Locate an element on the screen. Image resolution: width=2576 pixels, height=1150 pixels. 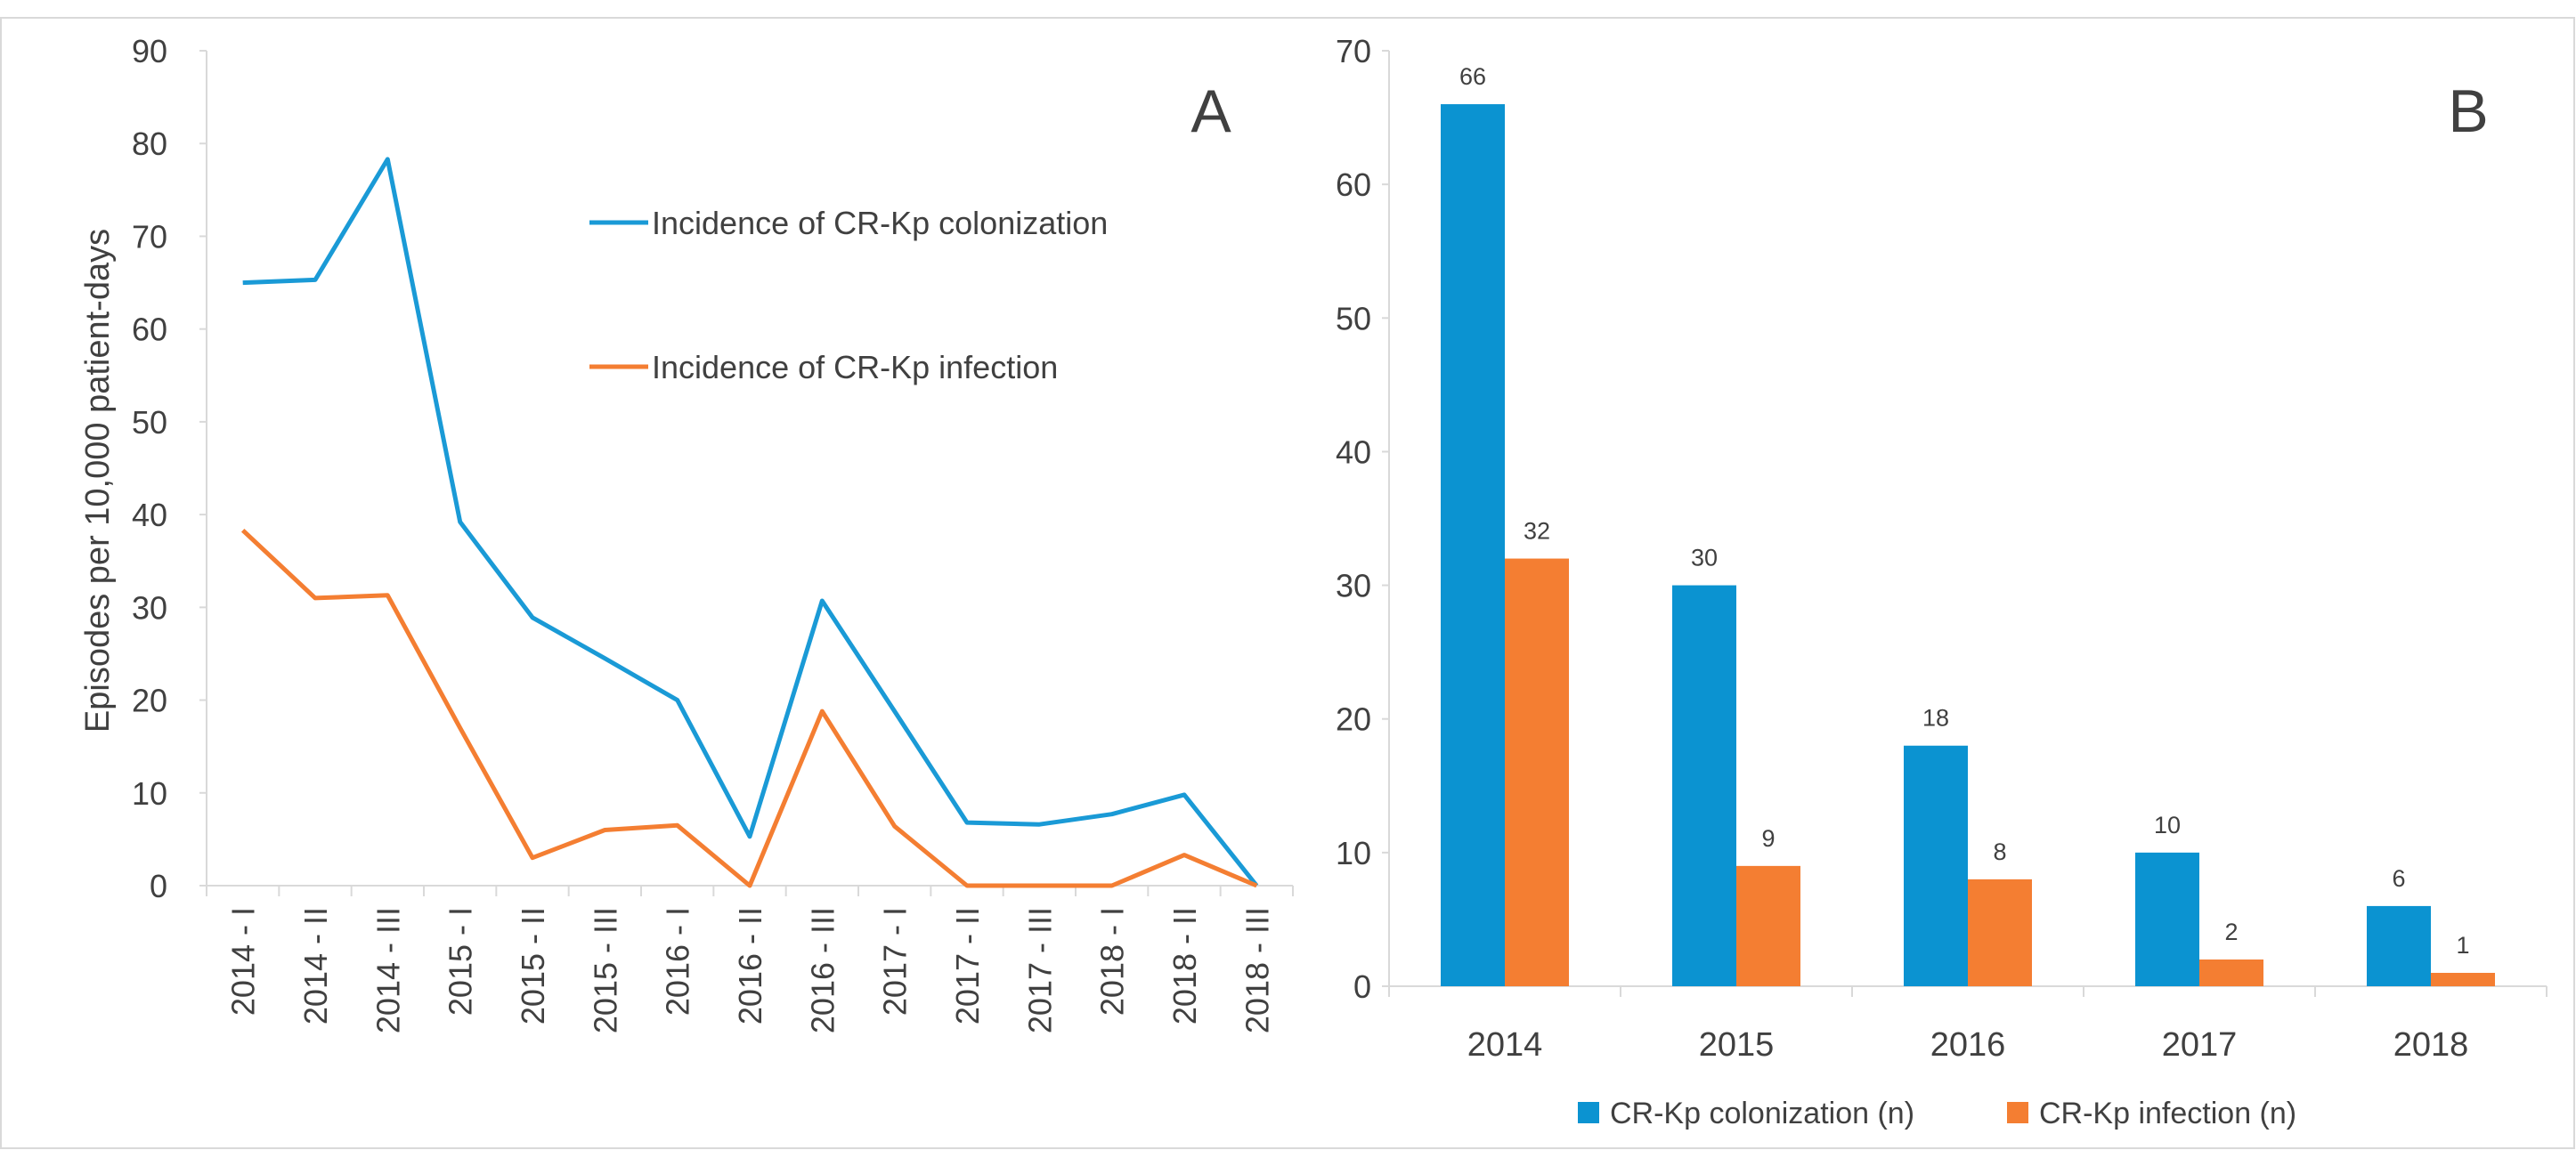
chart-a-x-tick-label: 2018 - II is located at coordinates (1184, 965).